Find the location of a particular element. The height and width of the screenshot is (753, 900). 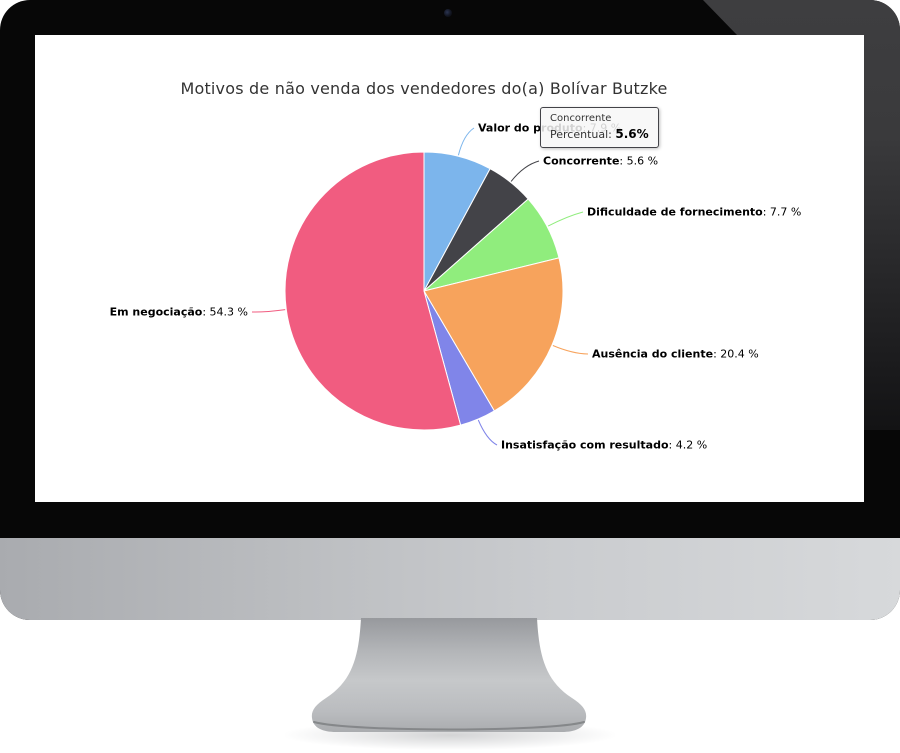

monitor-stand is located at coordinates (449, 675).